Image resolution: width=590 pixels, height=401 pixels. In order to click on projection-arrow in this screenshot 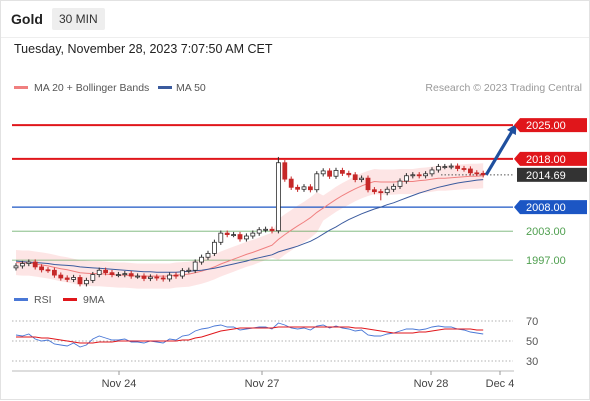, I will do `click(500, 149)`.